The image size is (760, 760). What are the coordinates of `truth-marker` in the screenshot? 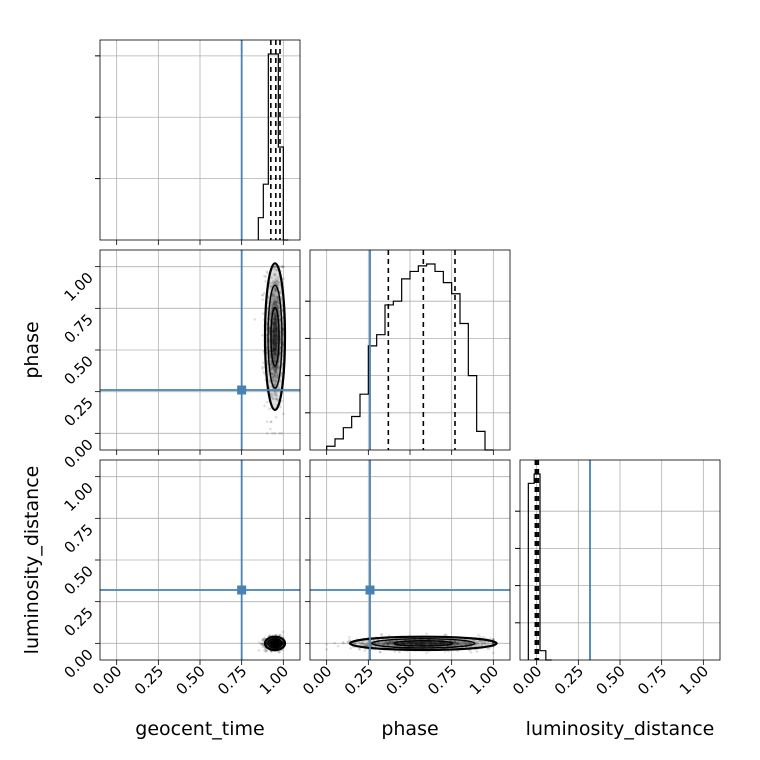 It's located at (370, 590).